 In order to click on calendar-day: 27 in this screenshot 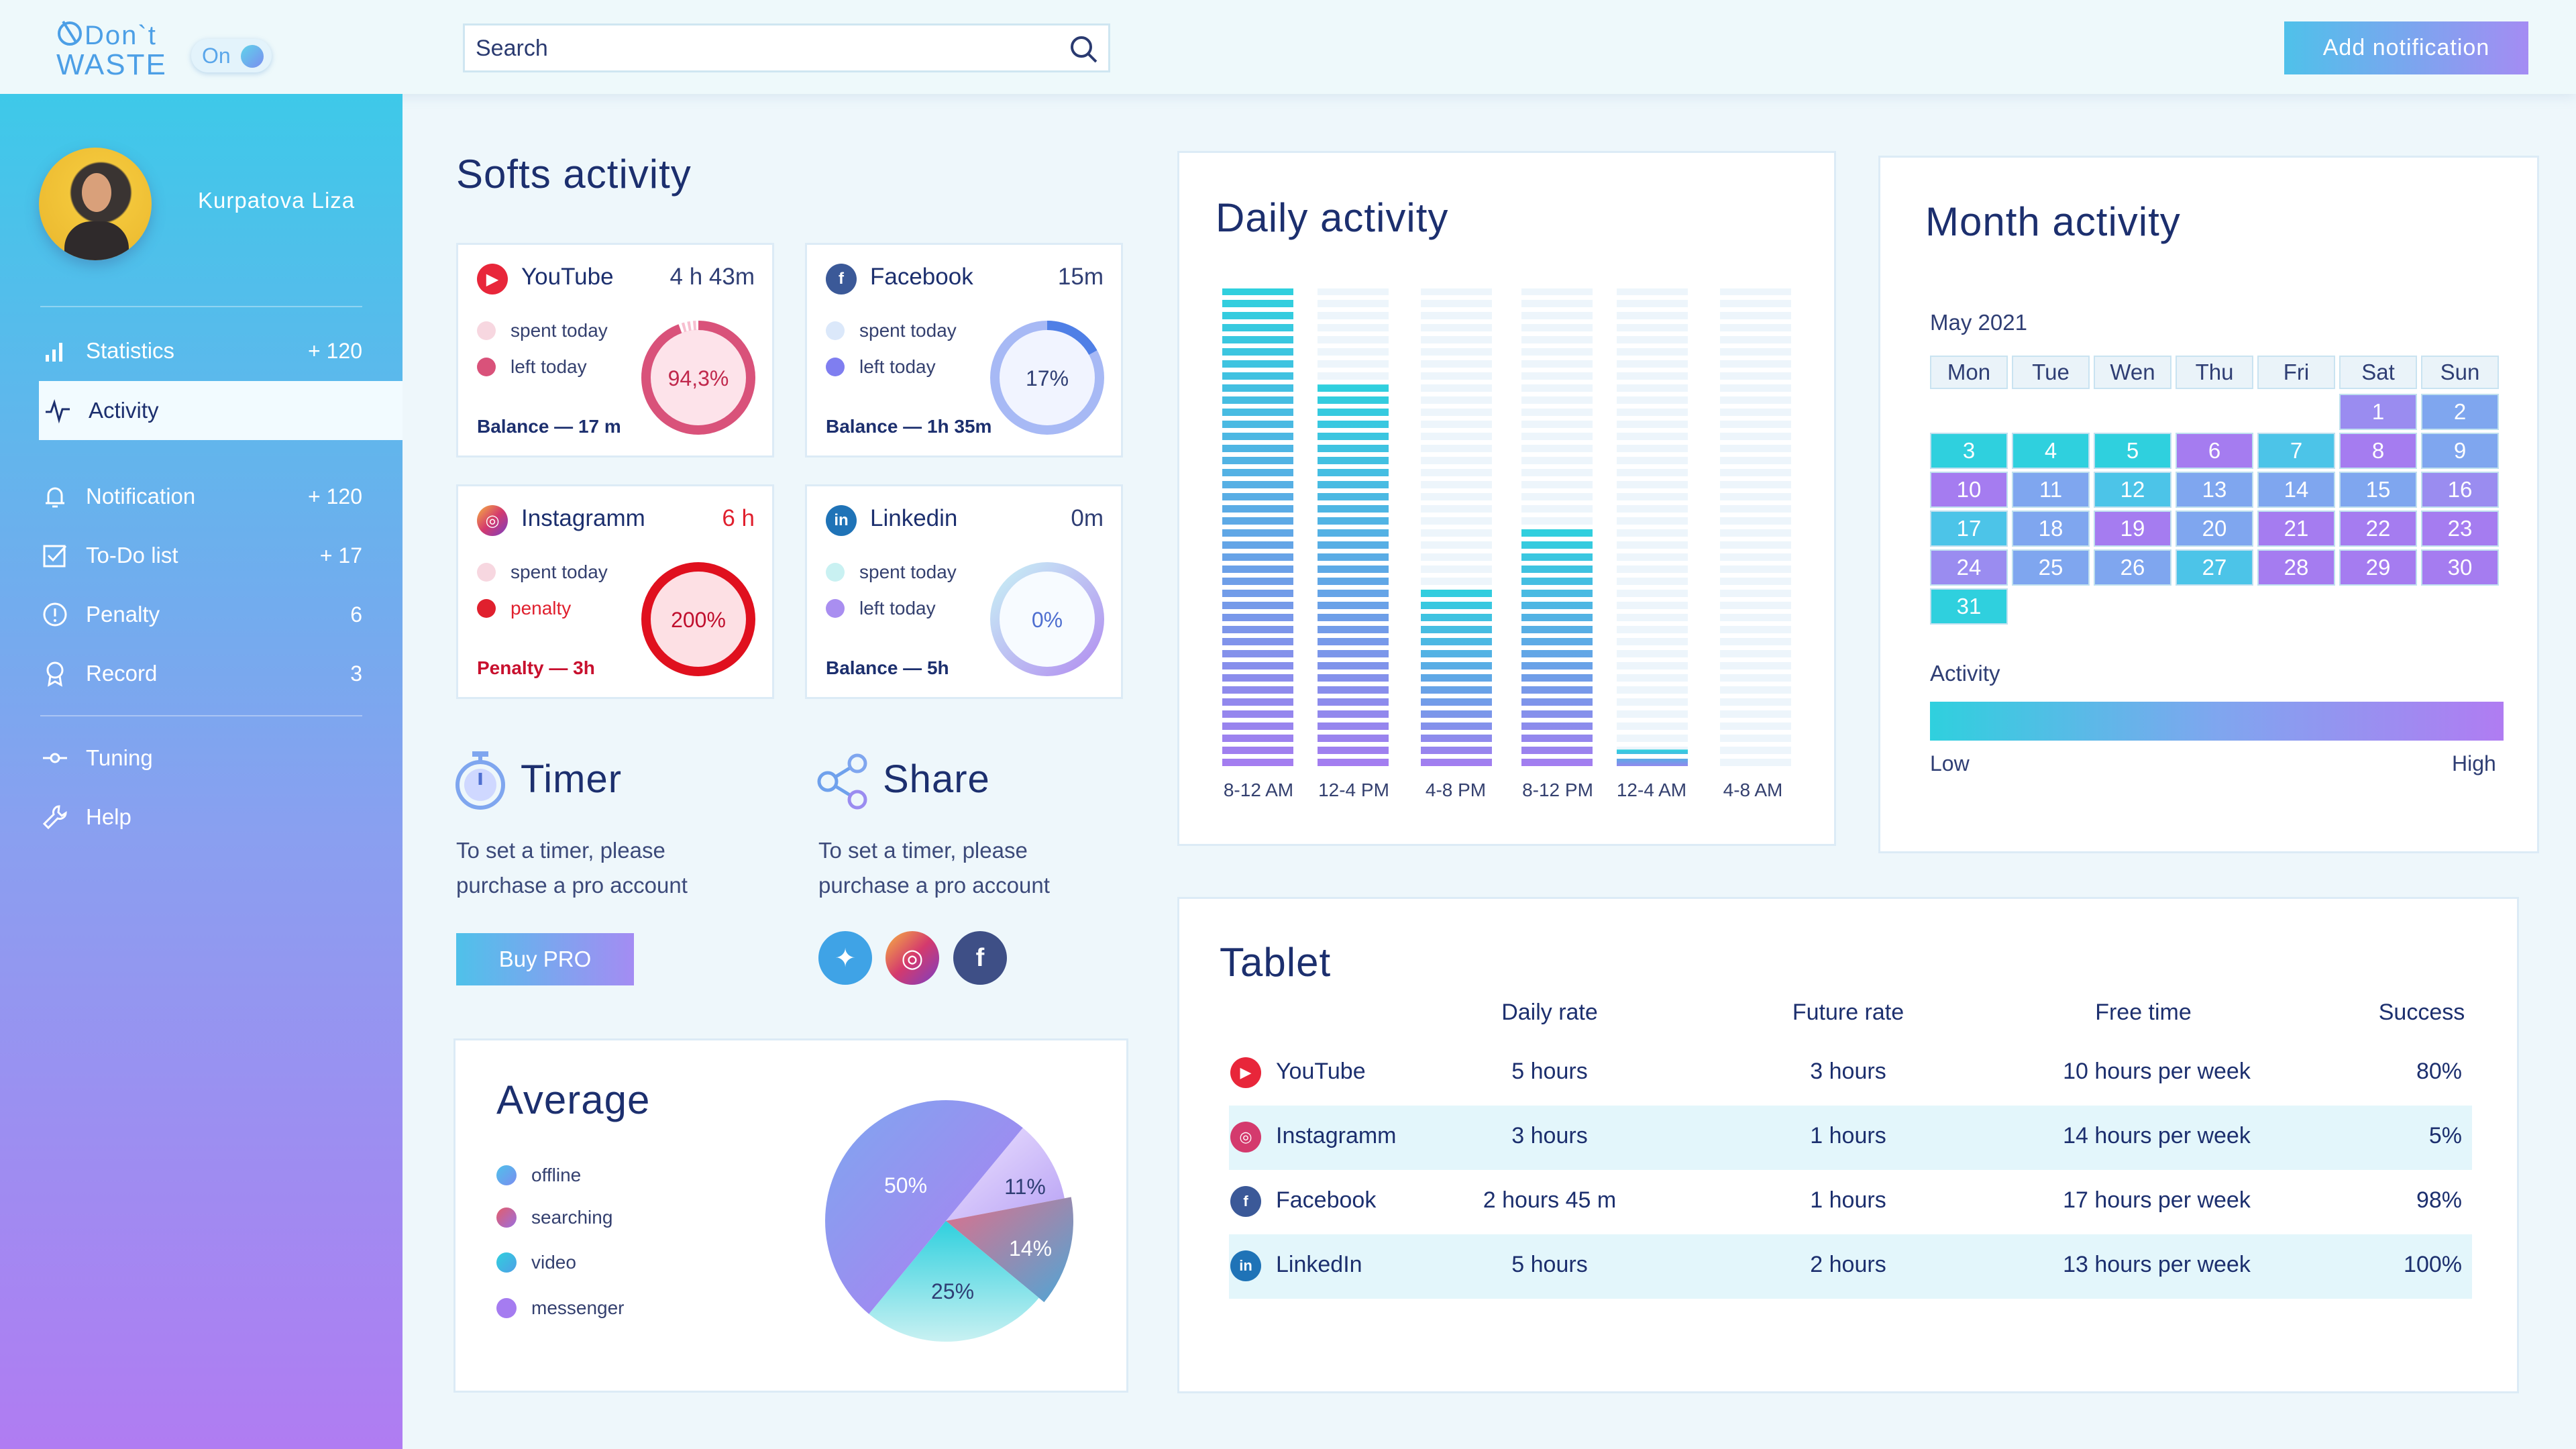, I will do `click(2214, 567)`.